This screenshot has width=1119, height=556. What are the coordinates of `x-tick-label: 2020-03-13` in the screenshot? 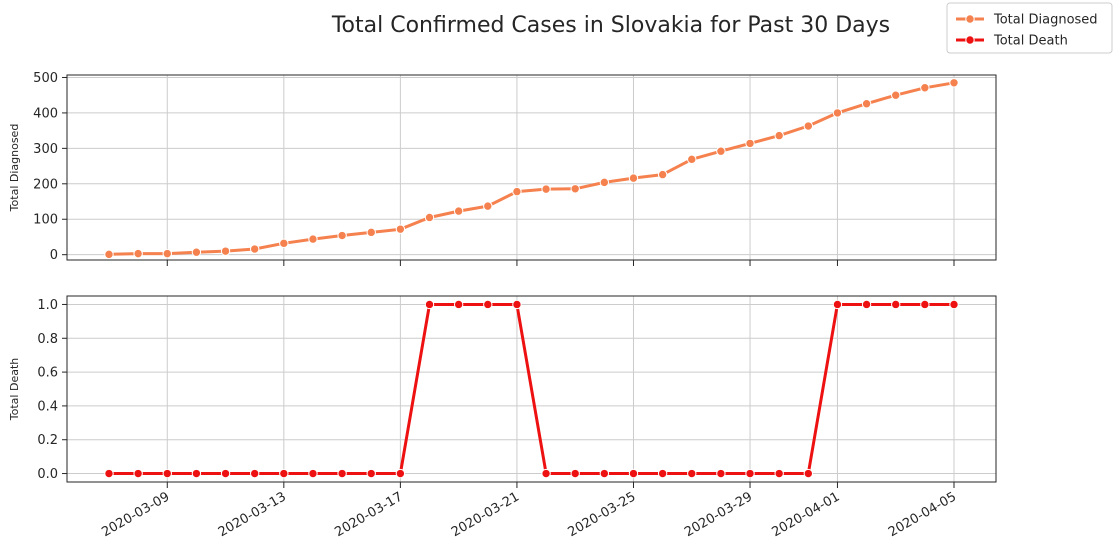 It's located at (252, 514).